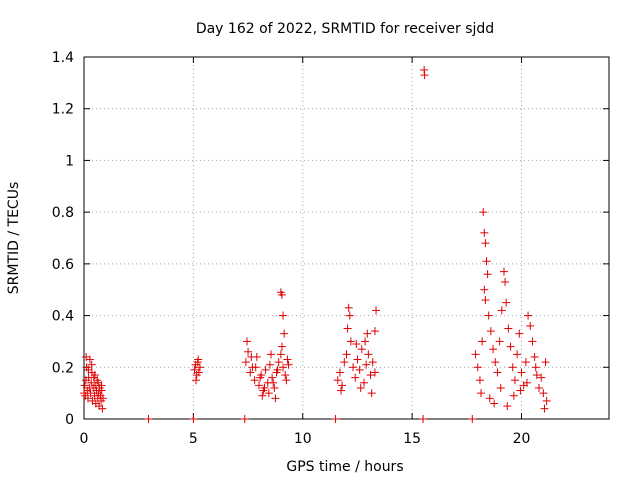  Describe the element at coordinates (14, 238) in the screenshot. I see `y-axis-label: SRMTID / TECUs` at that location.